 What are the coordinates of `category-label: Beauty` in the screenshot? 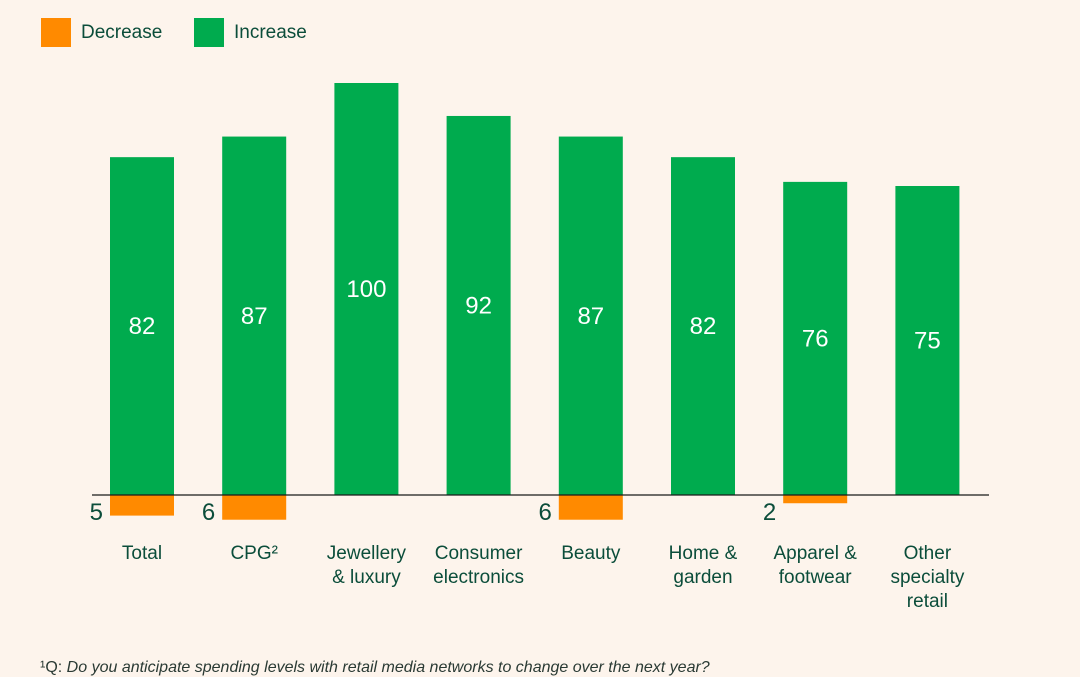 It's located at (591, 553).